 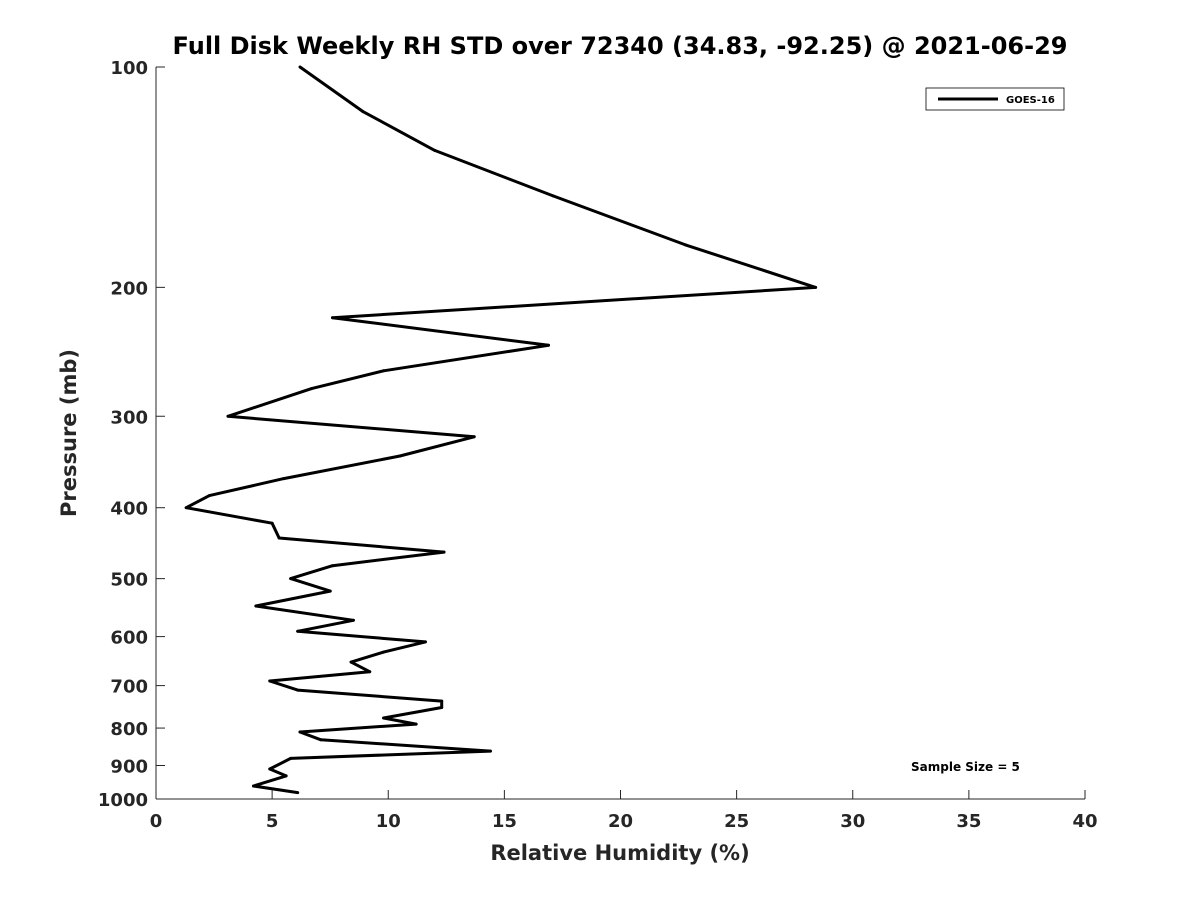 What do you see at coordinates (619, 853) in the screenshot?
I see `x-axis-label: Relative Humidity (%)` at bounding box center [619, 853].